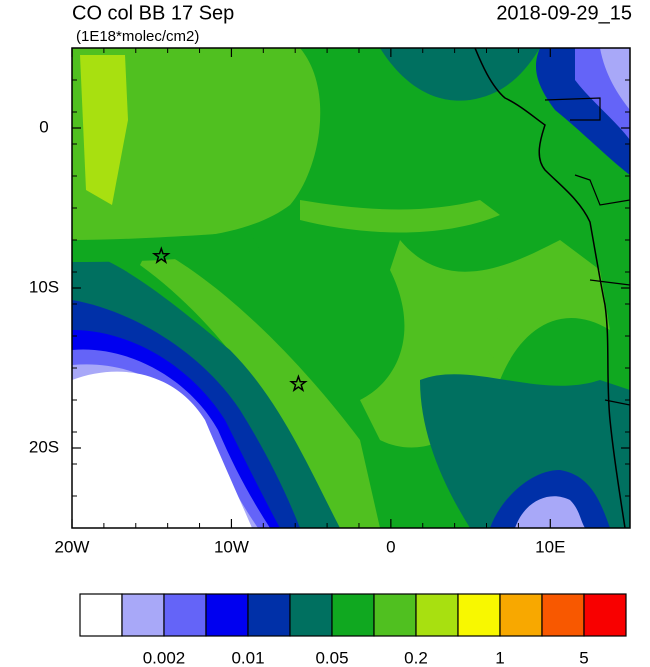  I want to click on x-tick-label: 10W, so click(231, 546).